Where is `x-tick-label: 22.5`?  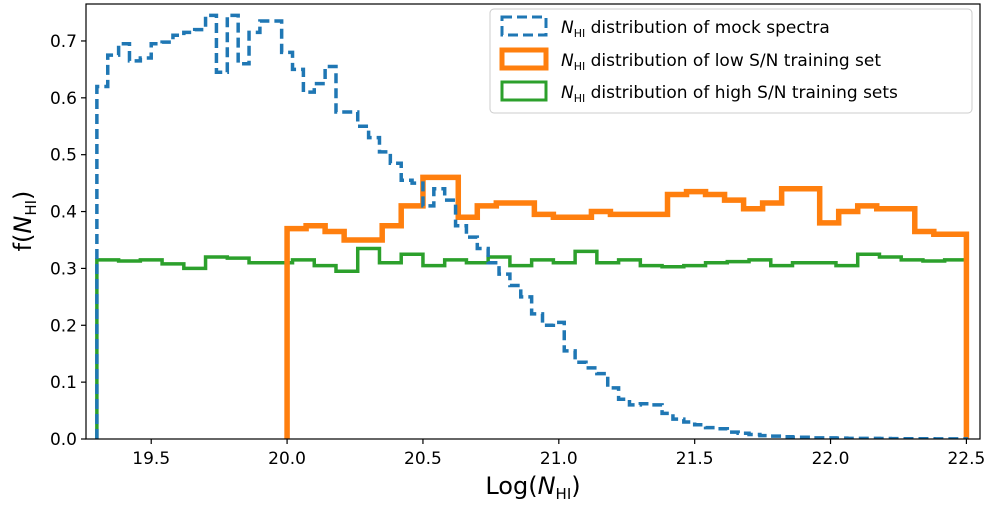
x-tick-label: 22.5 is located at coordinates (966, 459).